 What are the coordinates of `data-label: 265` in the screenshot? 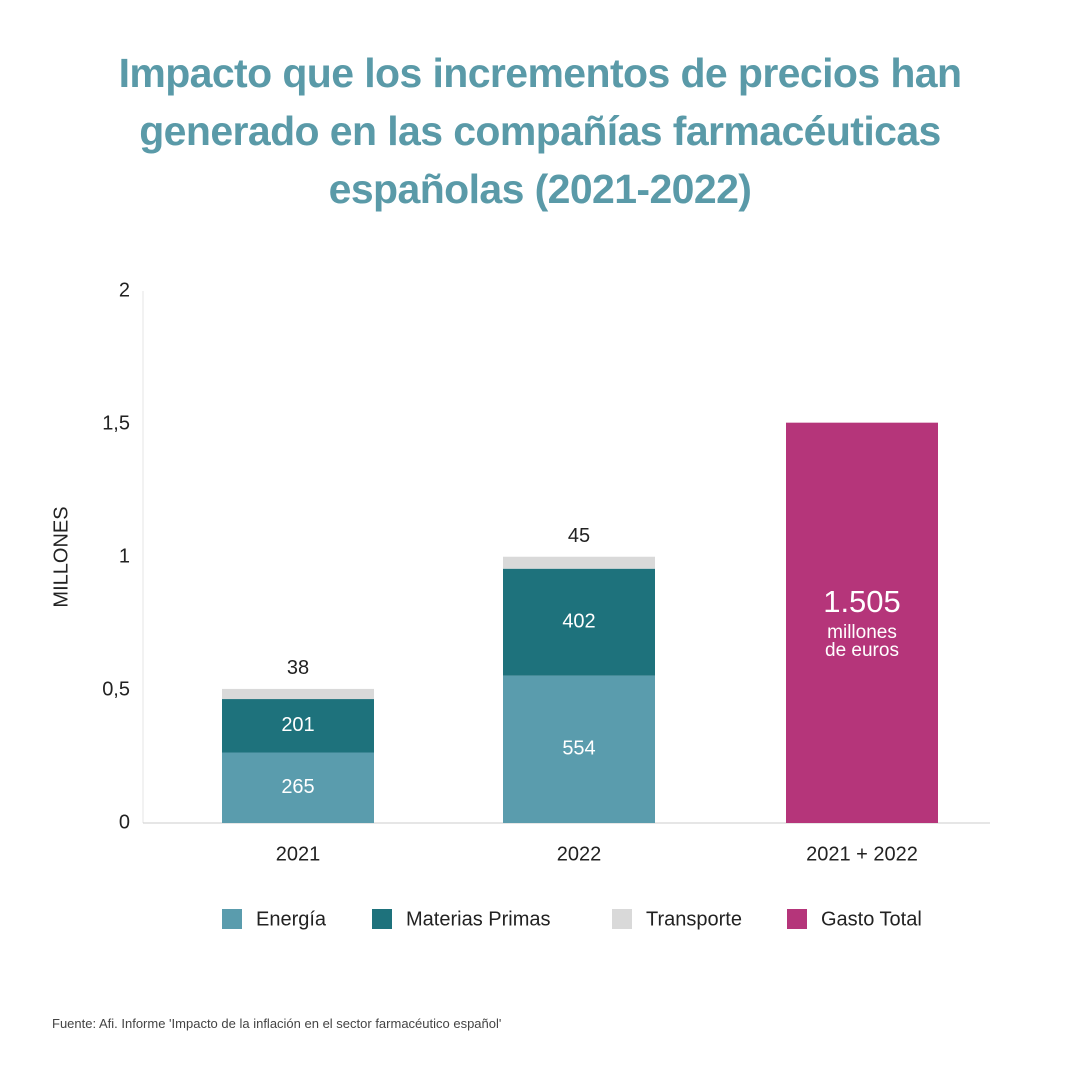 It's located at (297, 787).